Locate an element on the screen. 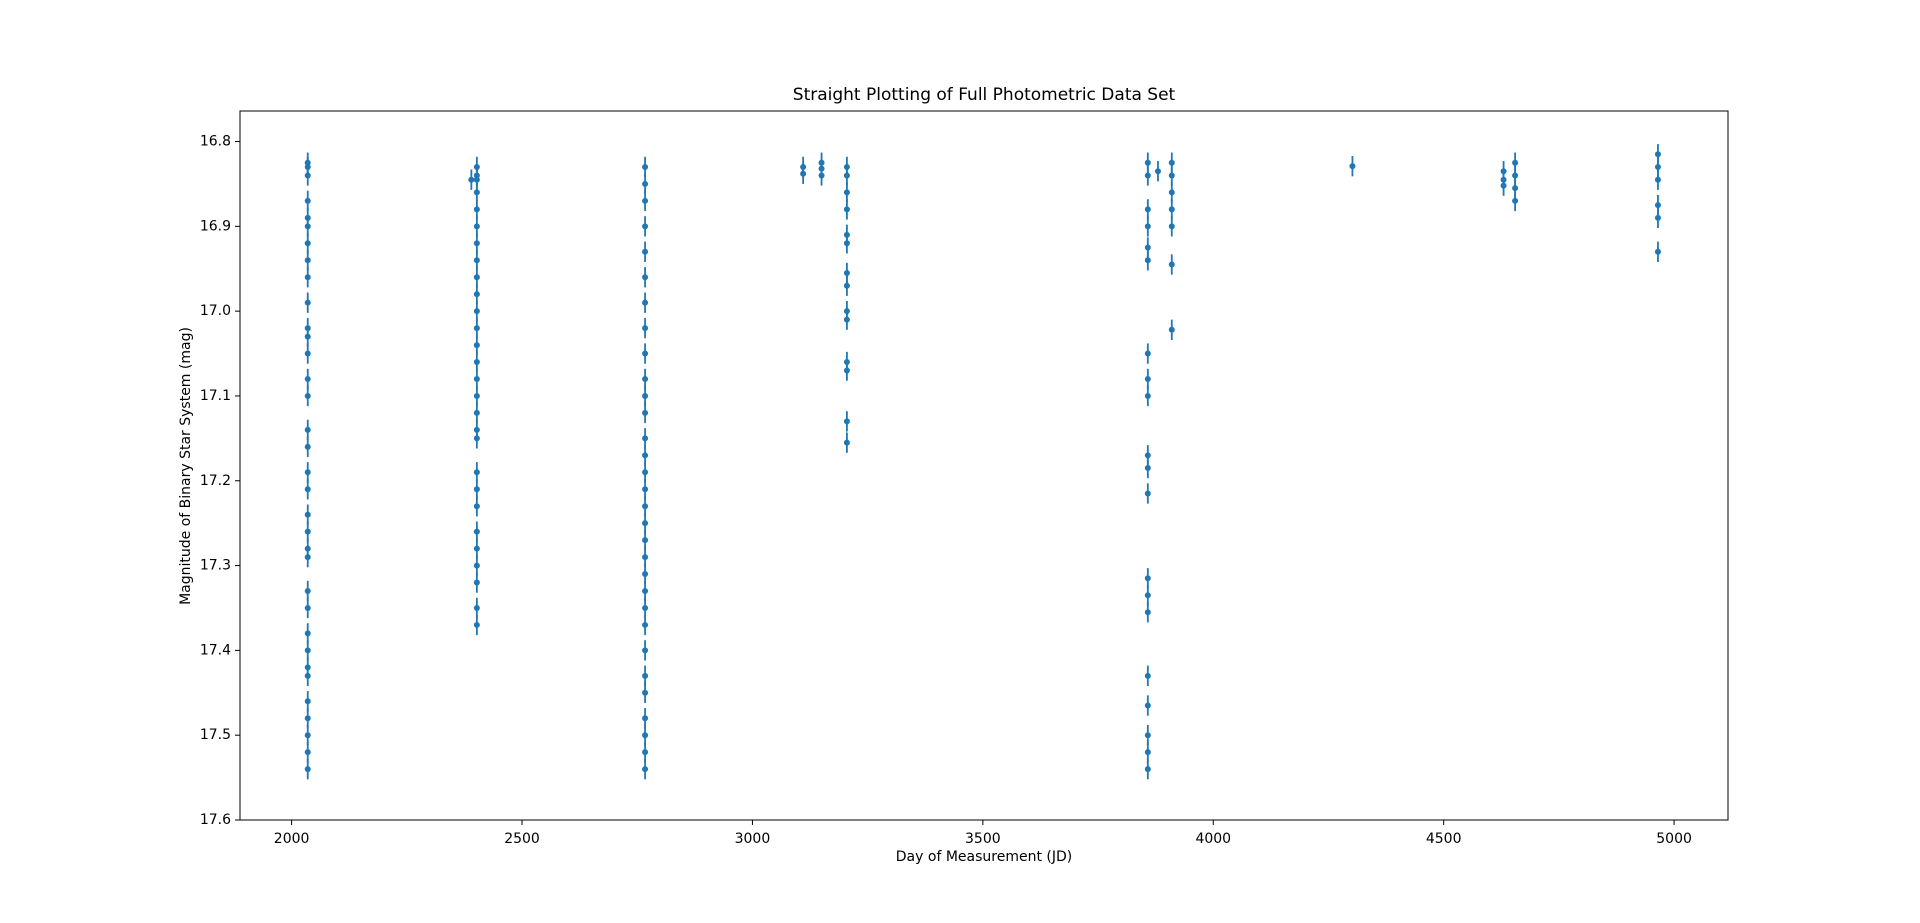 This screenshot has width=1920, height=923. y-tick-label: 17.2 is located at coordinates (215, 481).